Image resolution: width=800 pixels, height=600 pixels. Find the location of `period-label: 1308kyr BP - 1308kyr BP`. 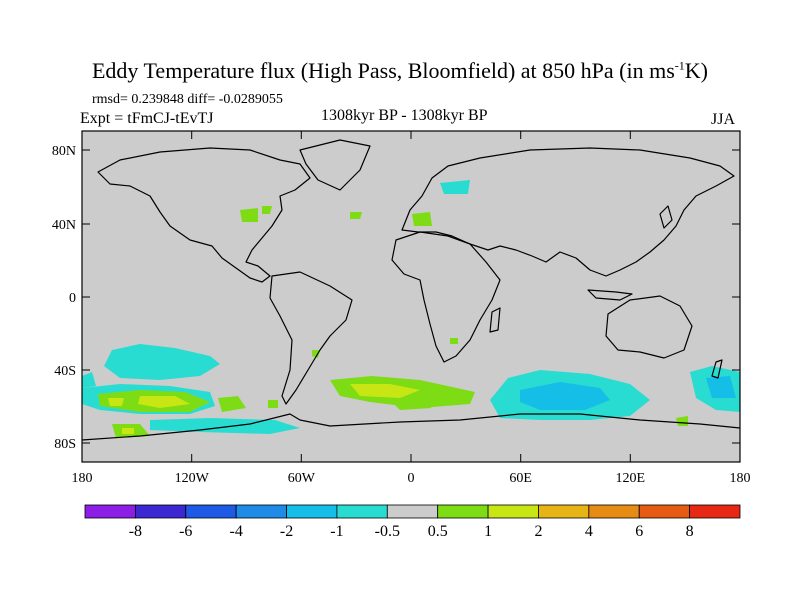

period-label: 1308kyr BP - 1308kyr BP is located at coordinates (404, 115).